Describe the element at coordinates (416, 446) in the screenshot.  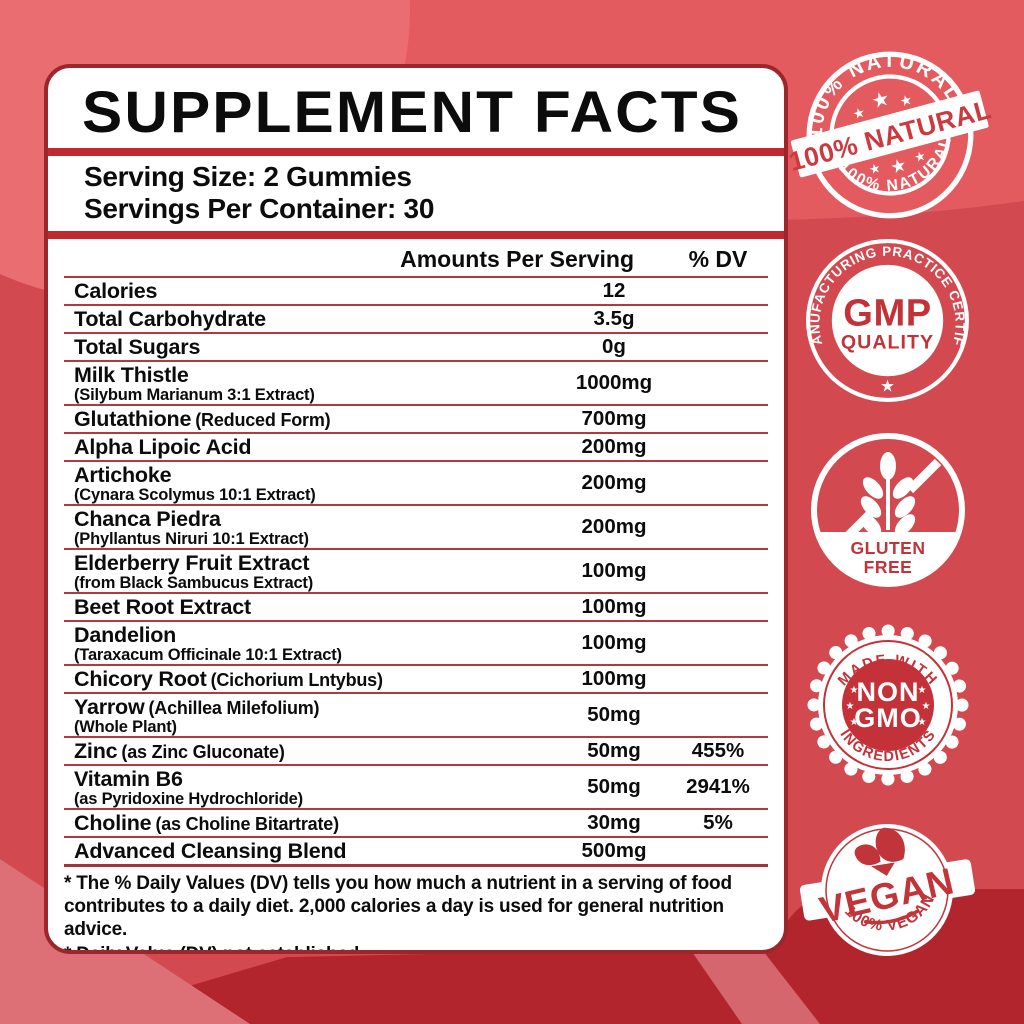
I see `table-row: Alpha Lipoic Acid 200mg` at that location.